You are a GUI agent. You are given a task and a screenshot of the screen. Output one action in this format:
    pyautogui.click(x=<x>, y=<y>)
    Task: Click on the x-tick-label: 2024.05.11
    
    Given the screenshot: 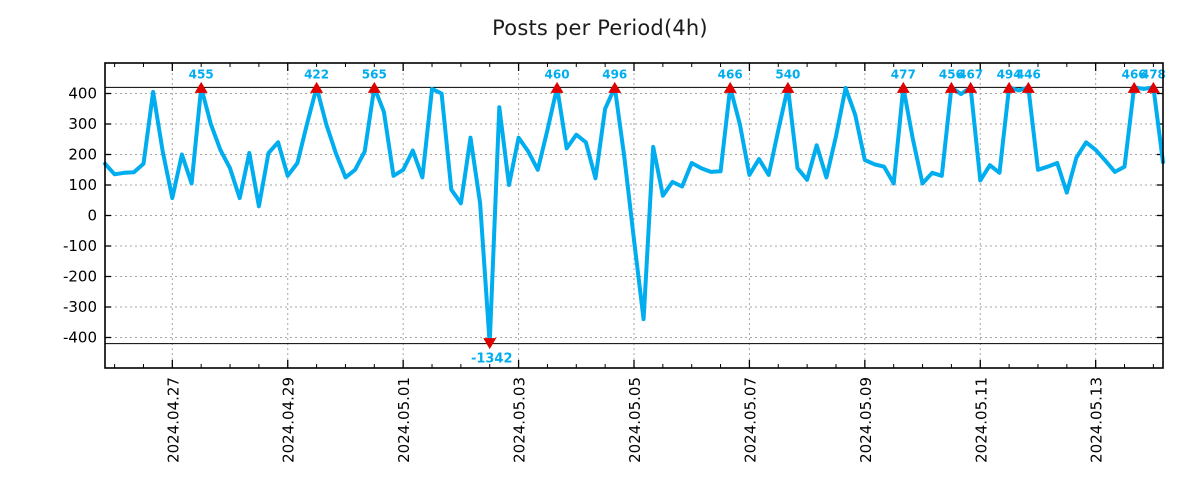 What is the action you would take?
    pyautogui.click(x=981, y=420)
    